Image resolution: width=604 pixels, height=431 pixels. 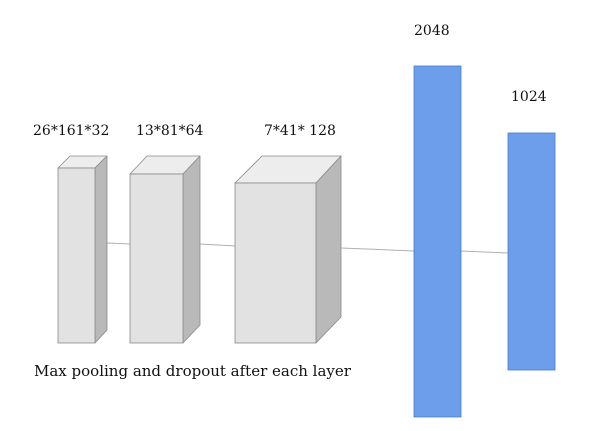 What do you see at coordinates (76, 255) in the screenshot?
I see `conv-block-1-front` at bounding box center [76, 255].